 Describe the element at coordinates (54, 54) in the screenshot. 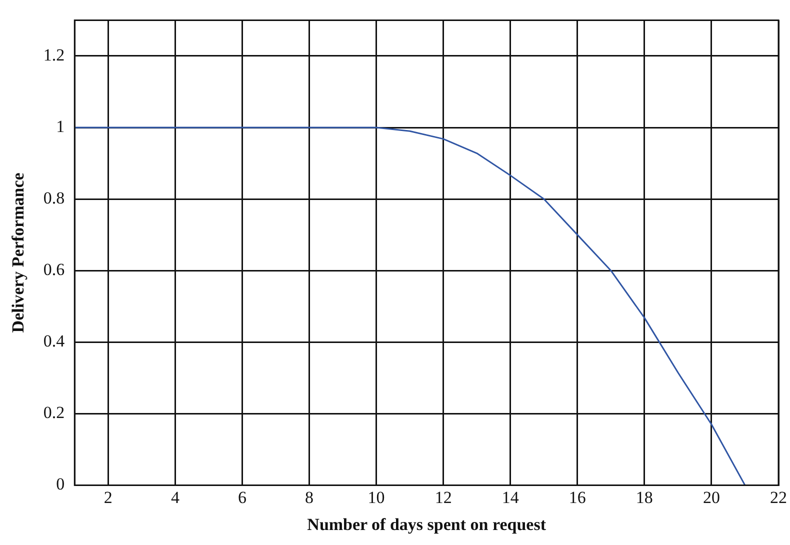

I see `y-tick-label: 1.2` at that location.